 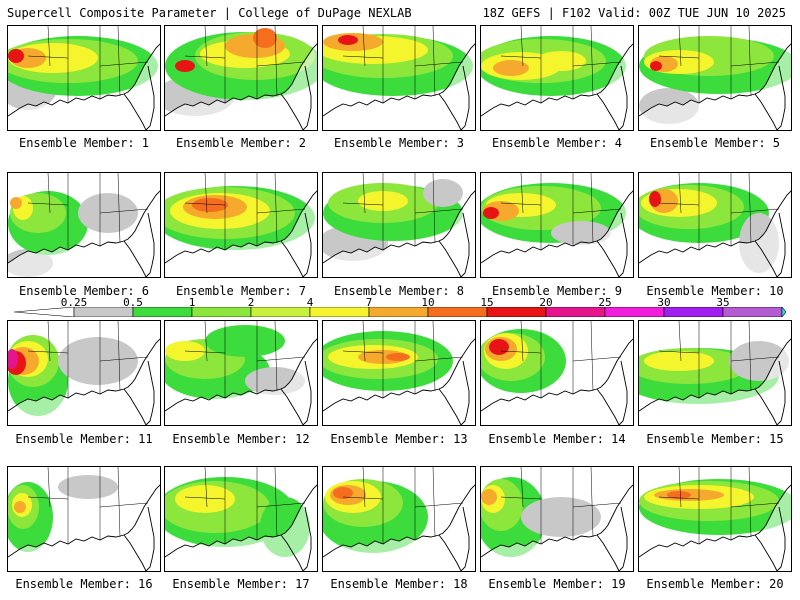 What do you see at coordinates (84, 291) in the screenshot?
I see `ensemble-member-label: Ensemble Member: 6` at bounding box center [84, 291].